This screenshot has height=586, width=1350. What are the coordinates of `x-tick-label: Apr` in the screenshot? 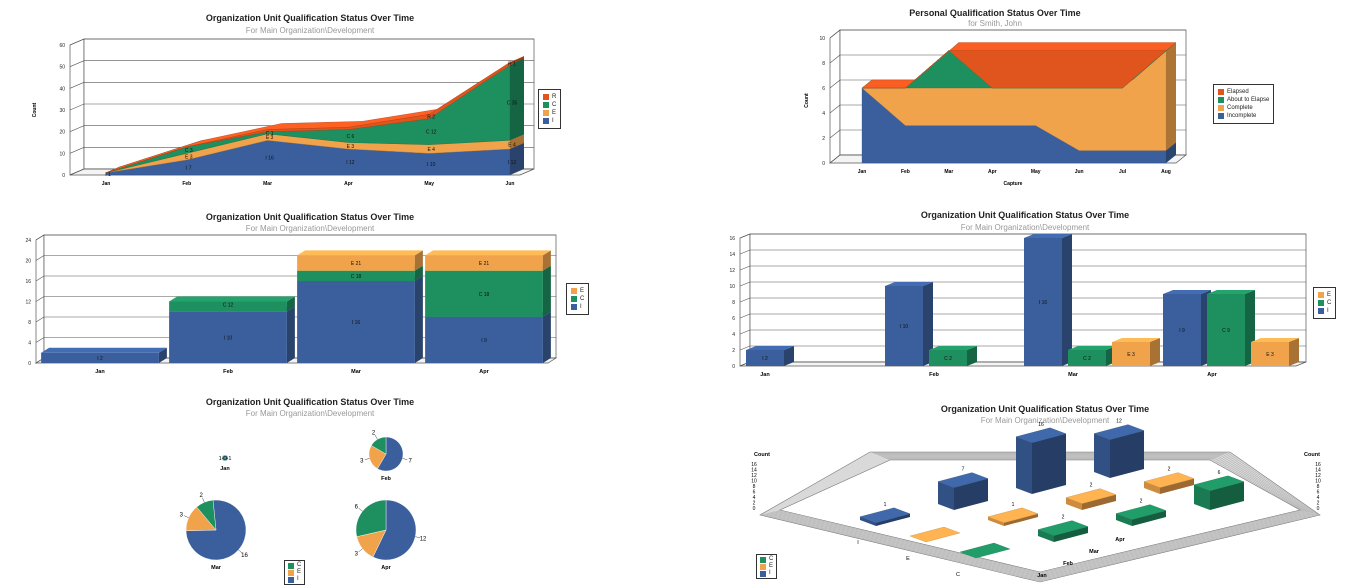 It's located at (992, 172).